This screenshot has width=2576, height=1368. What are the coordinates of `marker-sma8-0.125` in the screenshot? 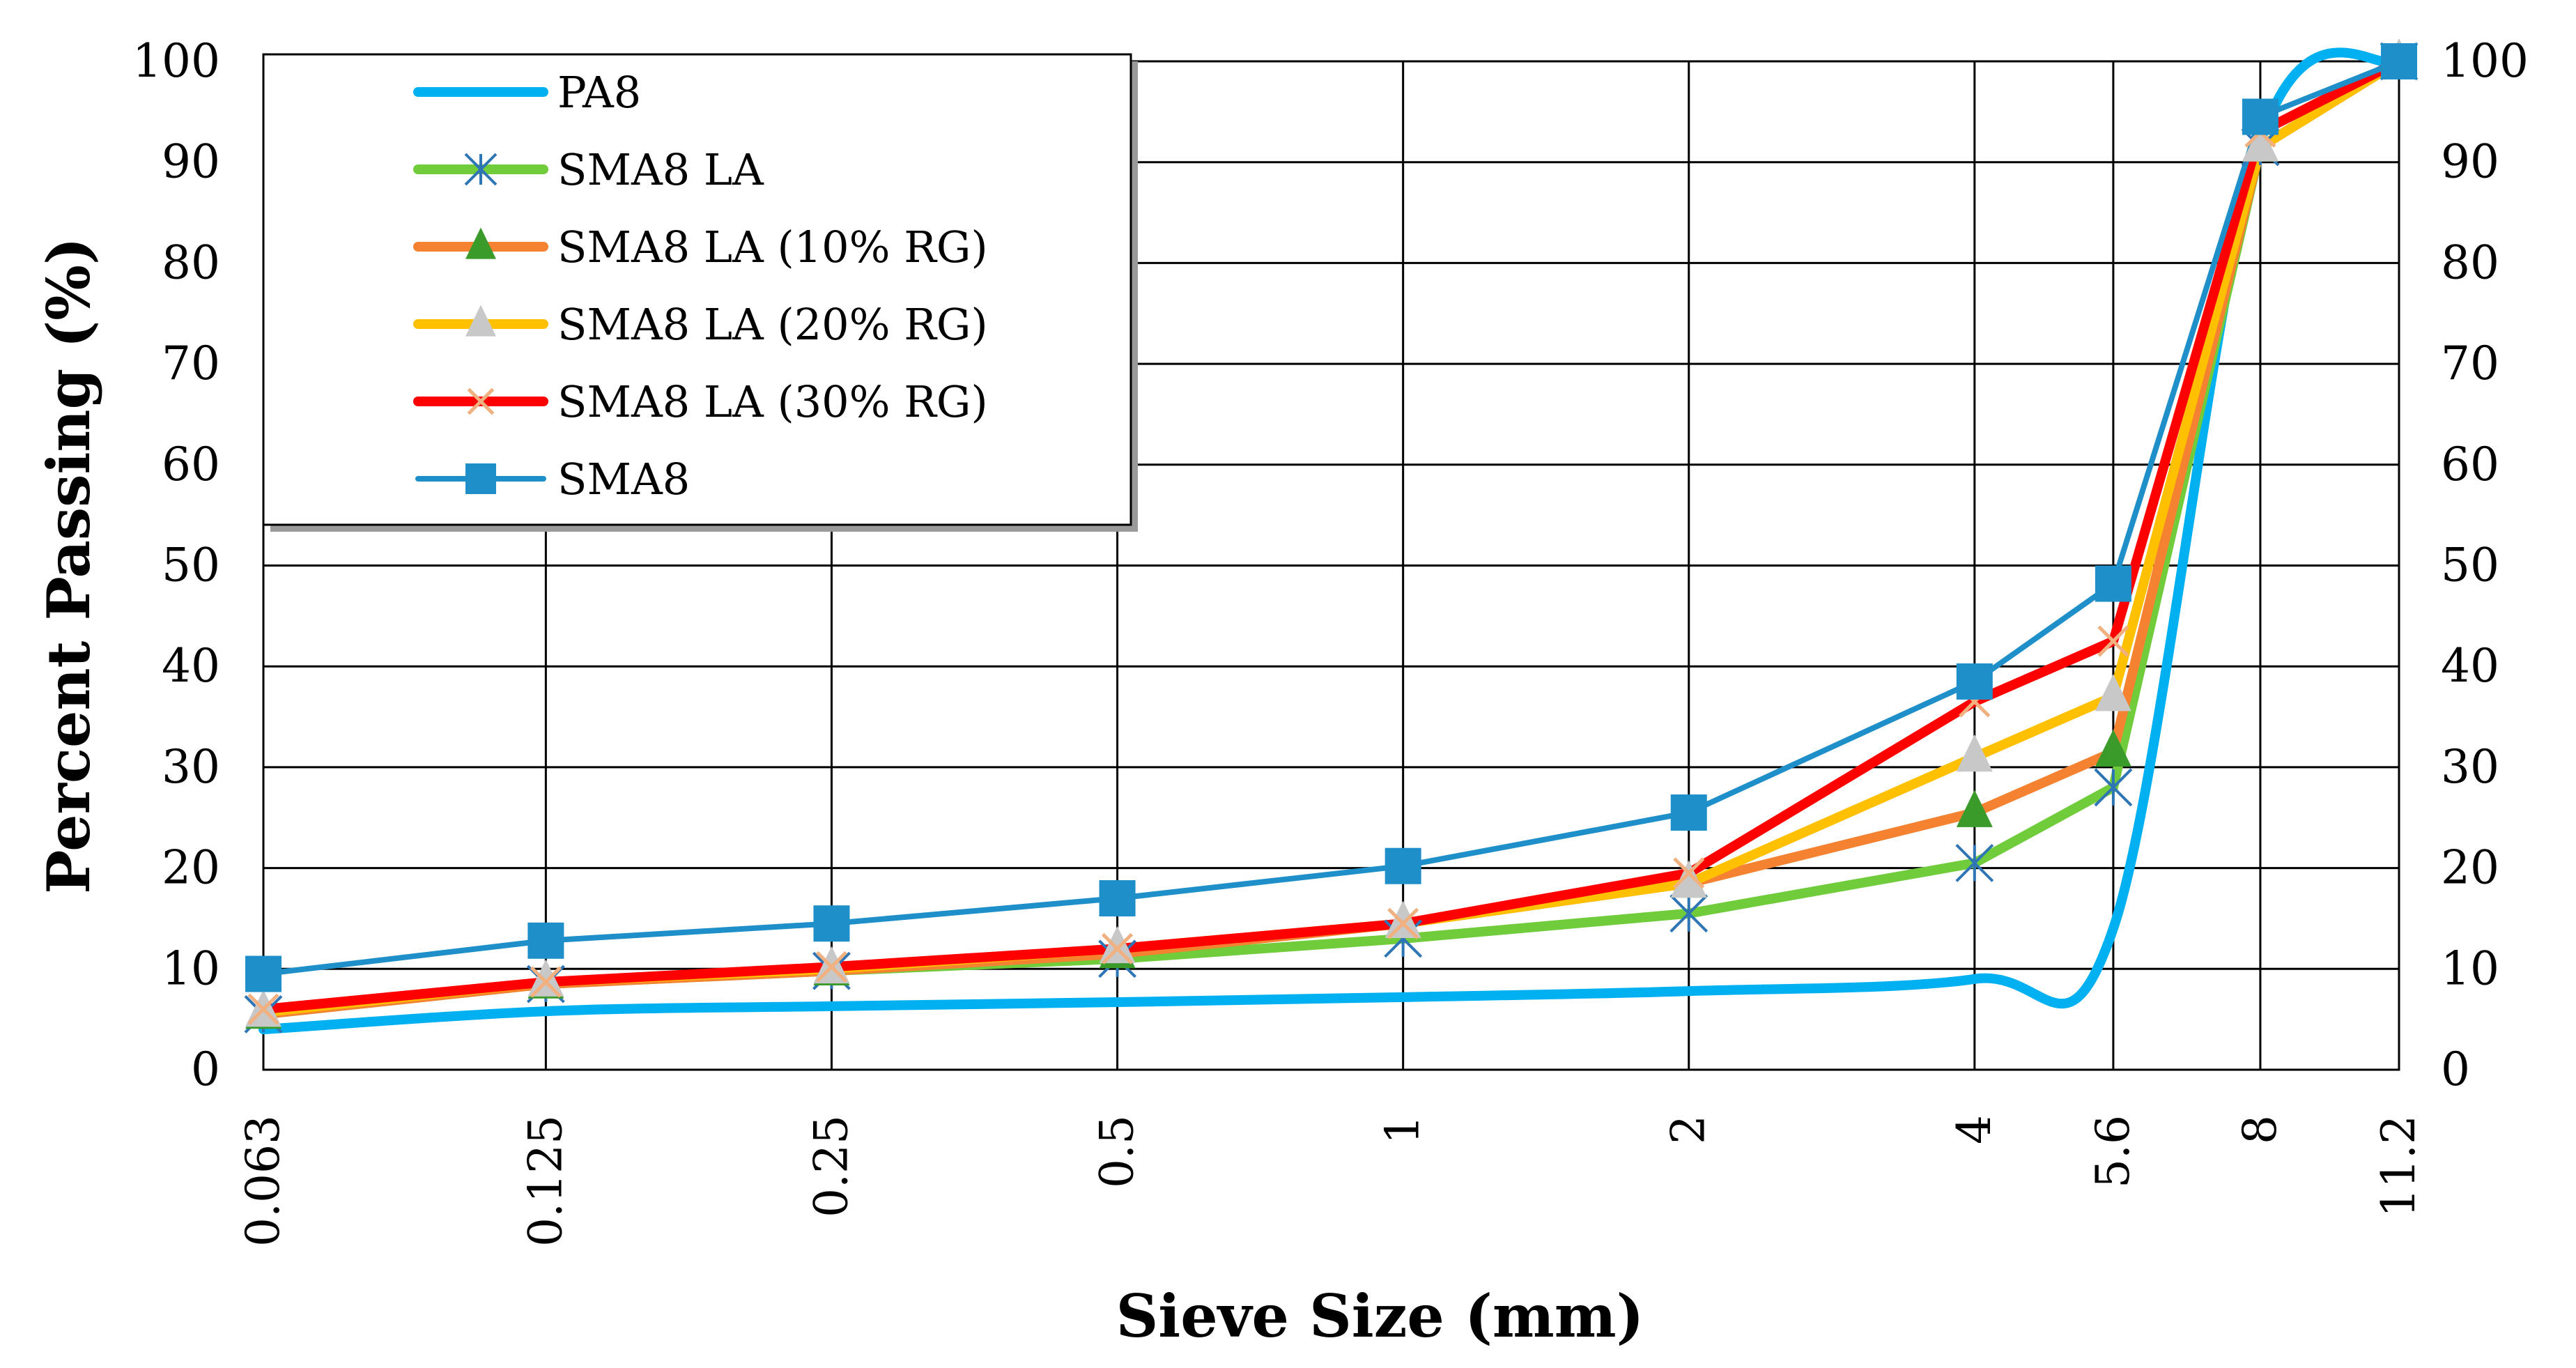 It's located at (545, 940).